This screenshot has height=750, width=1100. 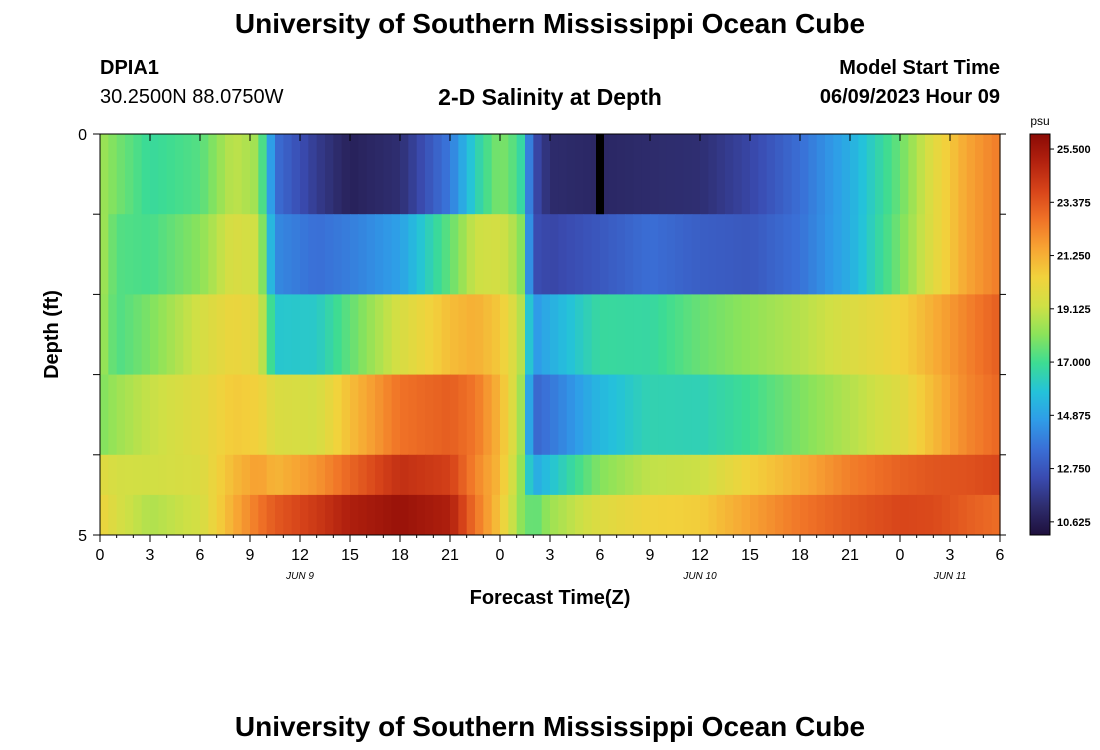 I want to click on x-tick-label: 18, so click(x=800, y=555).